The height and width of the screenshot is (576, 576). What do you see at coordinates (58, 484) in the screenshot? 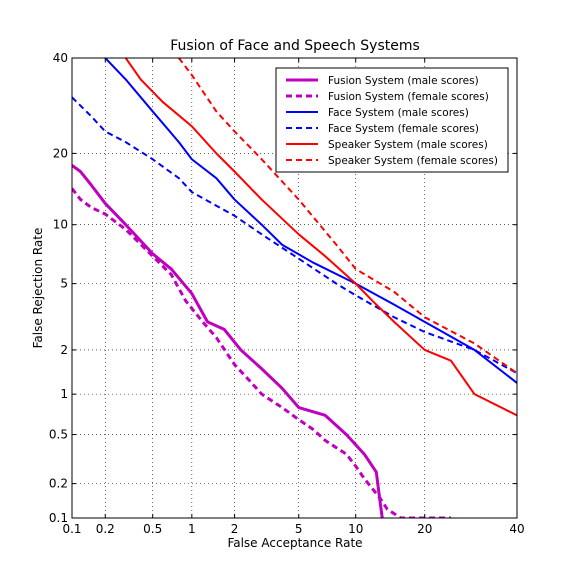
I see `y-tick-label: 0.2` at bounding box center [58, 484].